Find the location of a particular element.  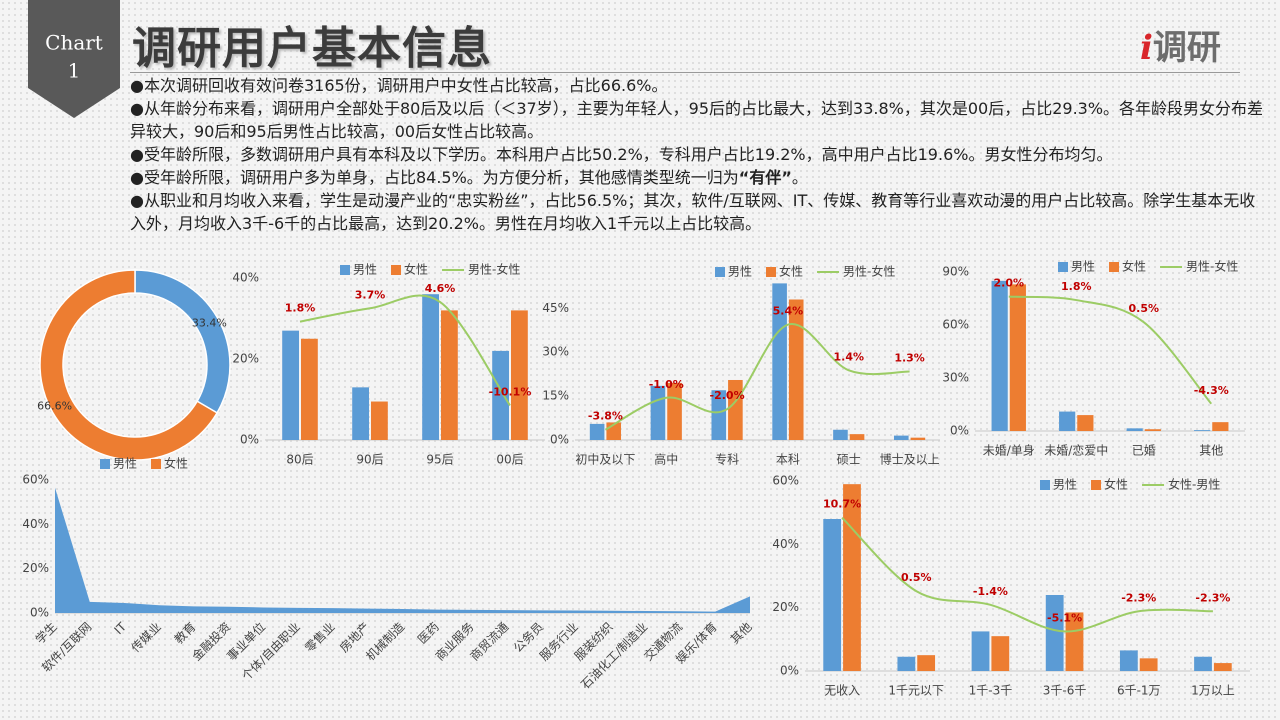

x-tick-label: 00后 is located at coordinates (509, 460).